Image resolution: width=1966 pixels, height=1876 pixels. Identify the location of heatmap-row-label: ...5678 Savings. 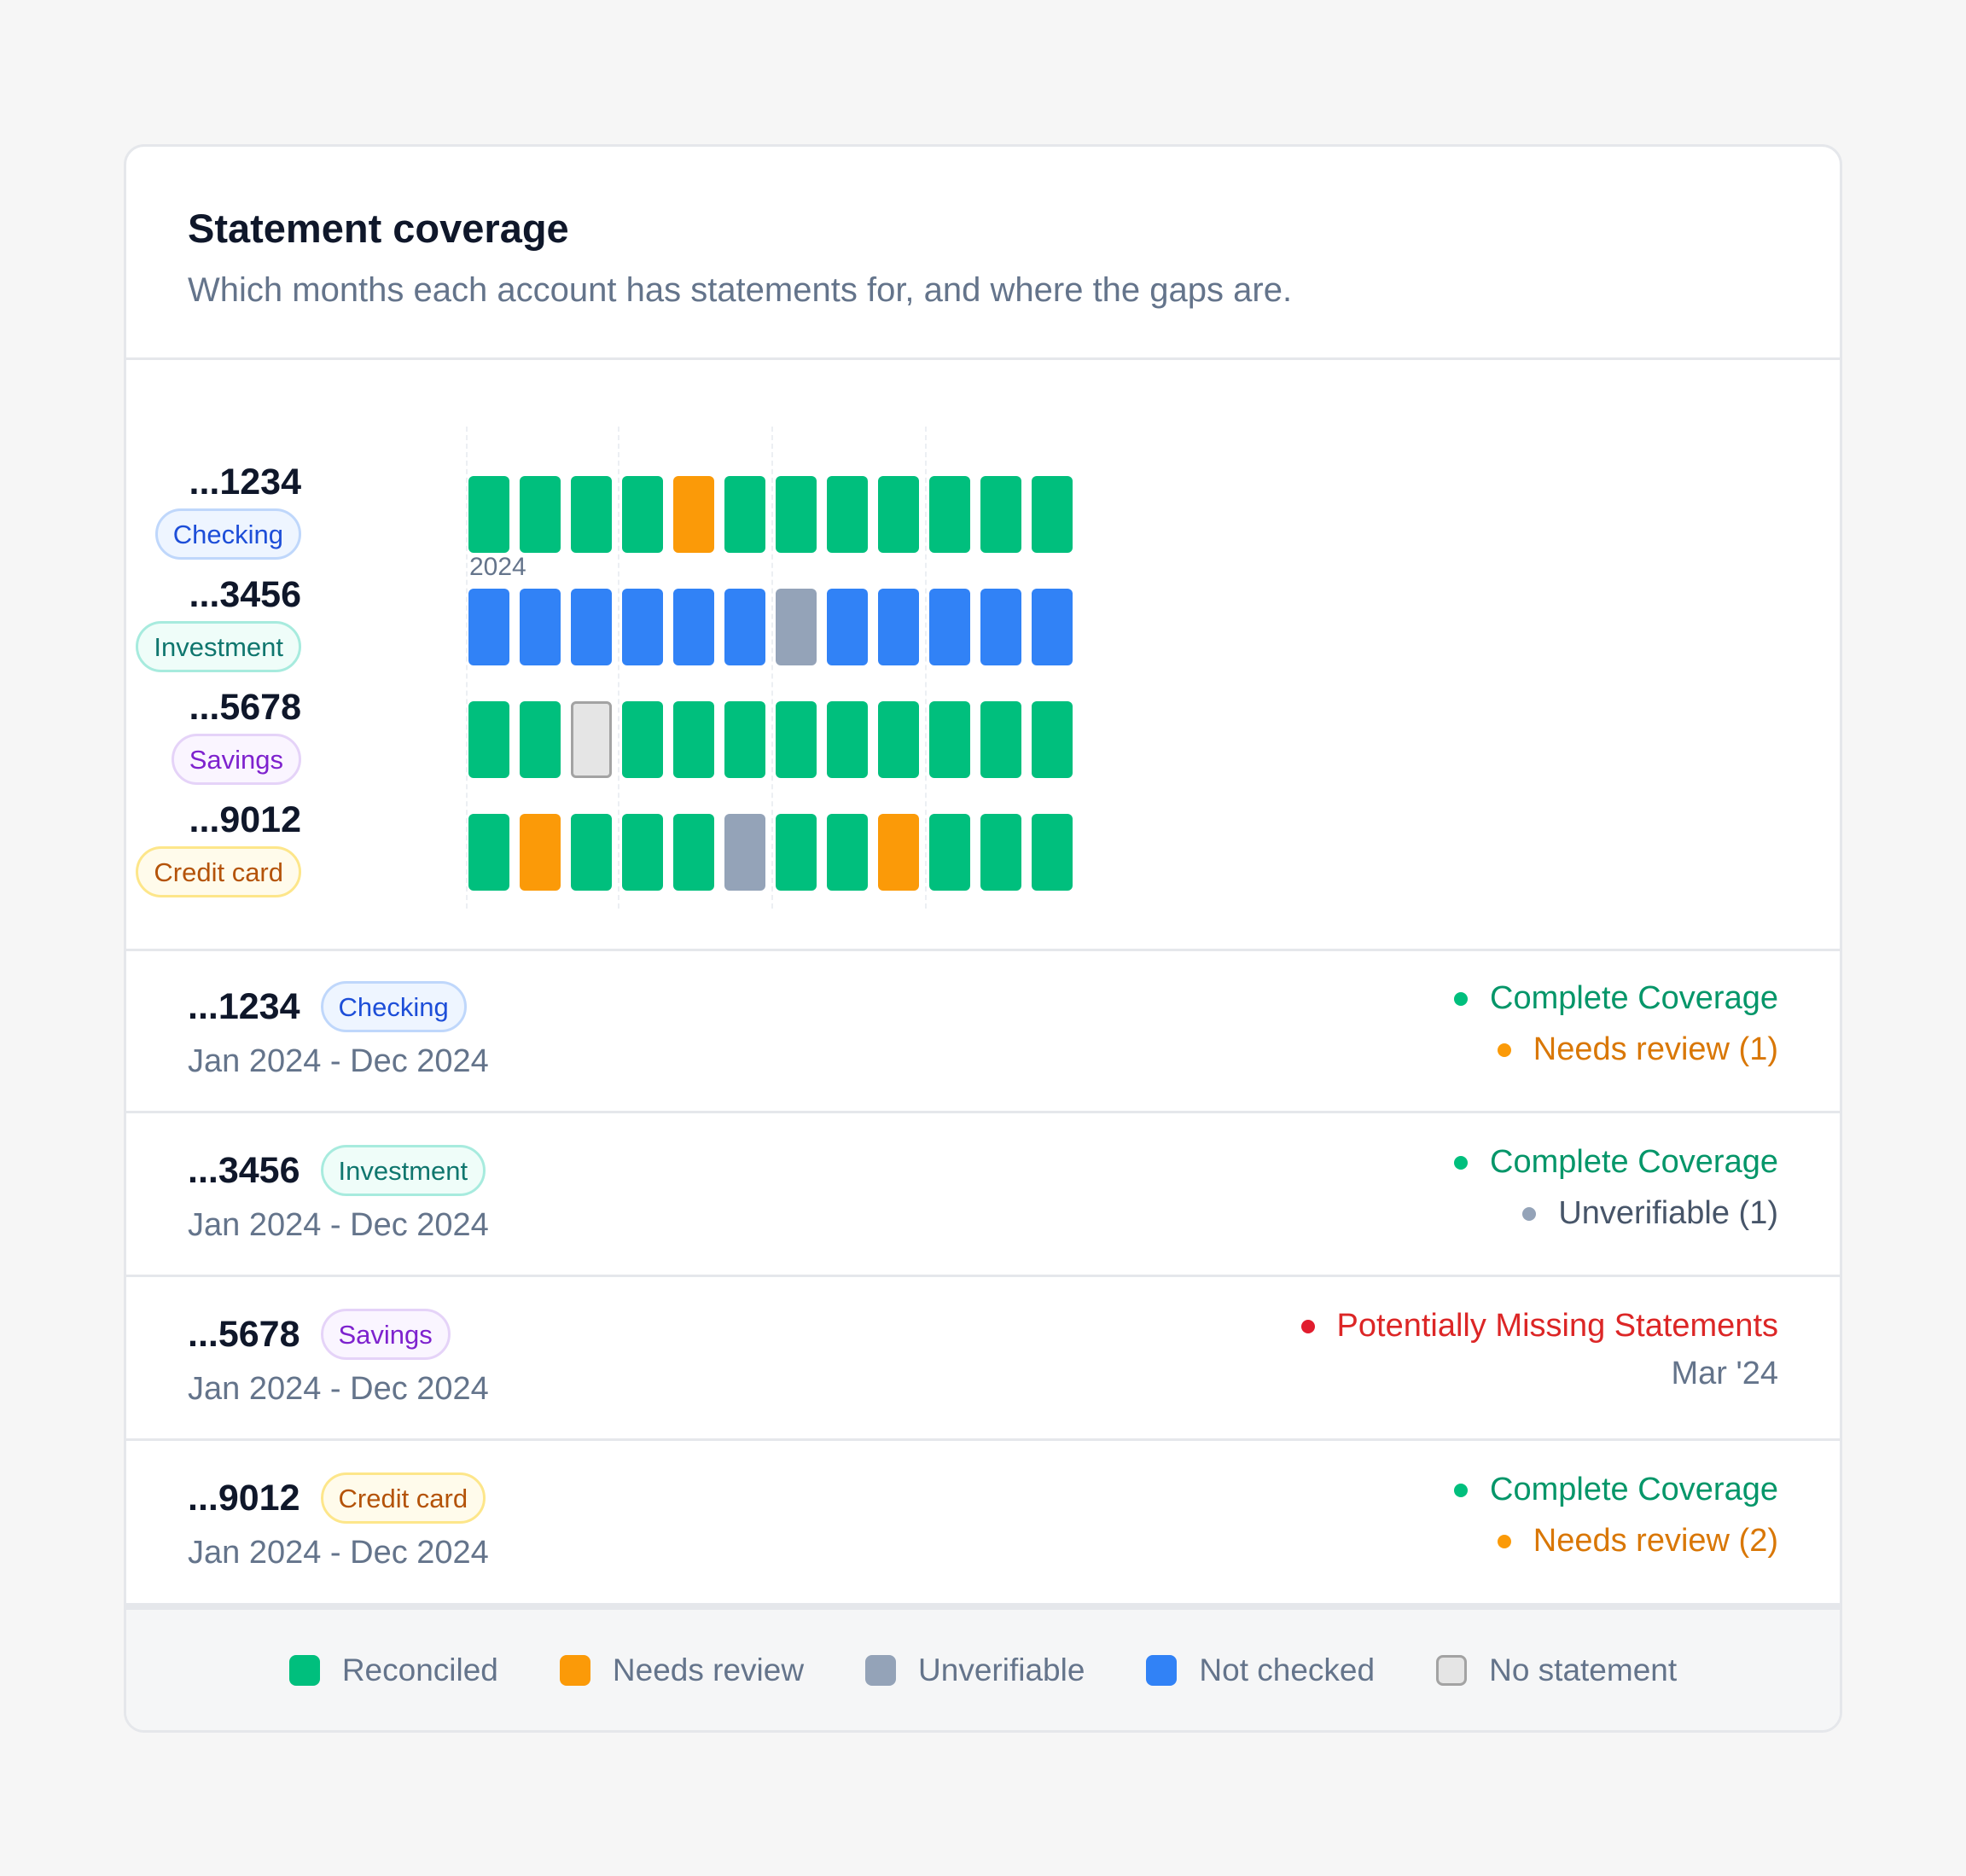
(236, 736).